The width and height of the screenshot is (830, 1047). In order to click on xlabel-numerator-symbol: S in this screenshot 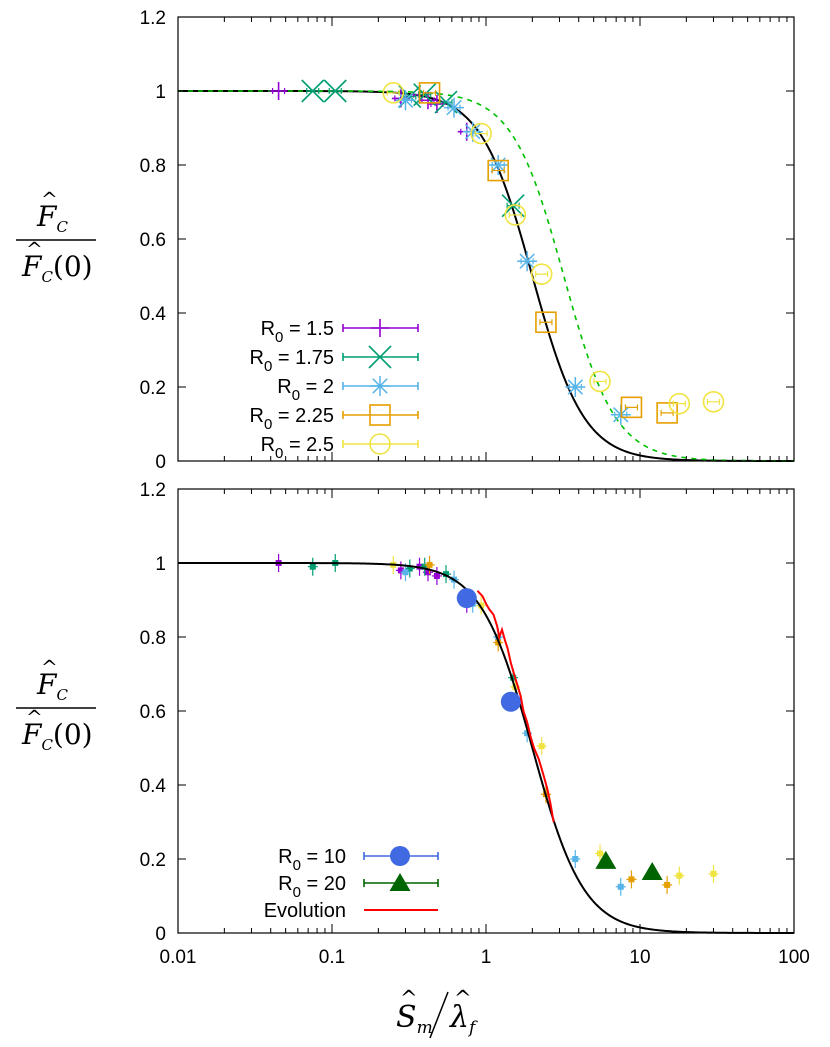, I will do `click(406, 1017)`.